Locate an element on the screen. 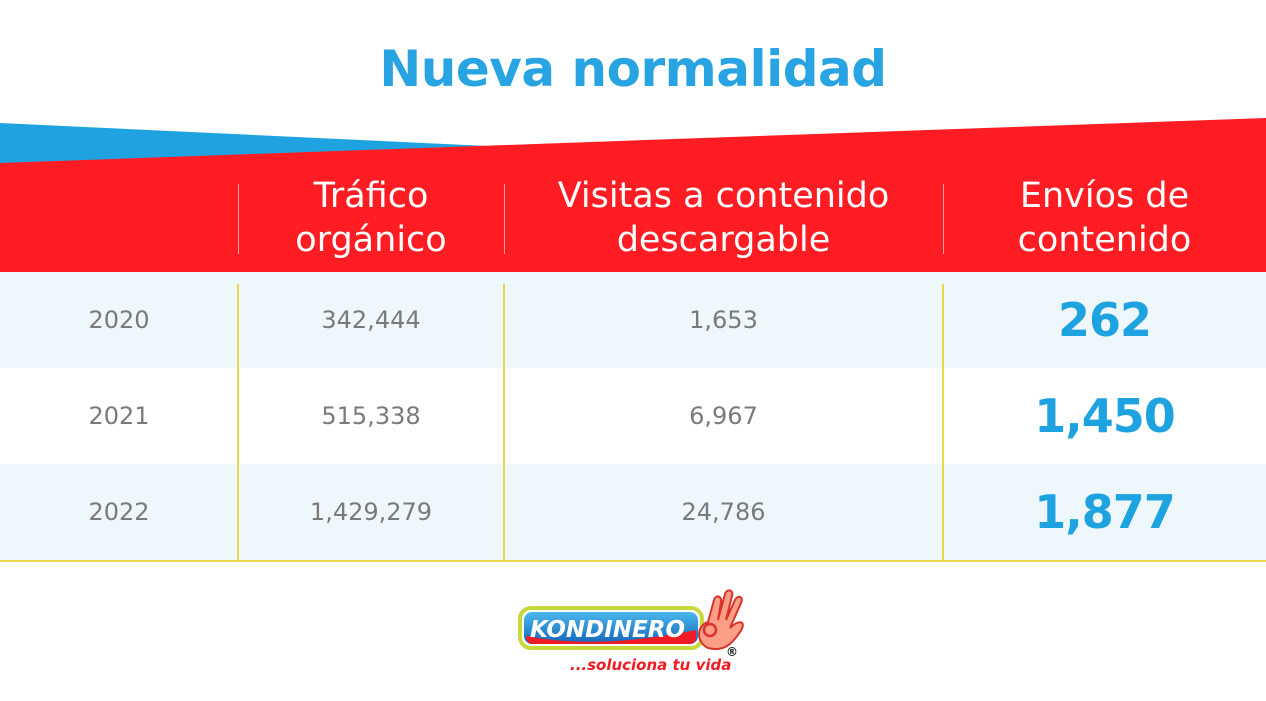 This screenshot has width=1266, height=701. header-trafico-line-2: orgánico is located at coordinates (371, 240).